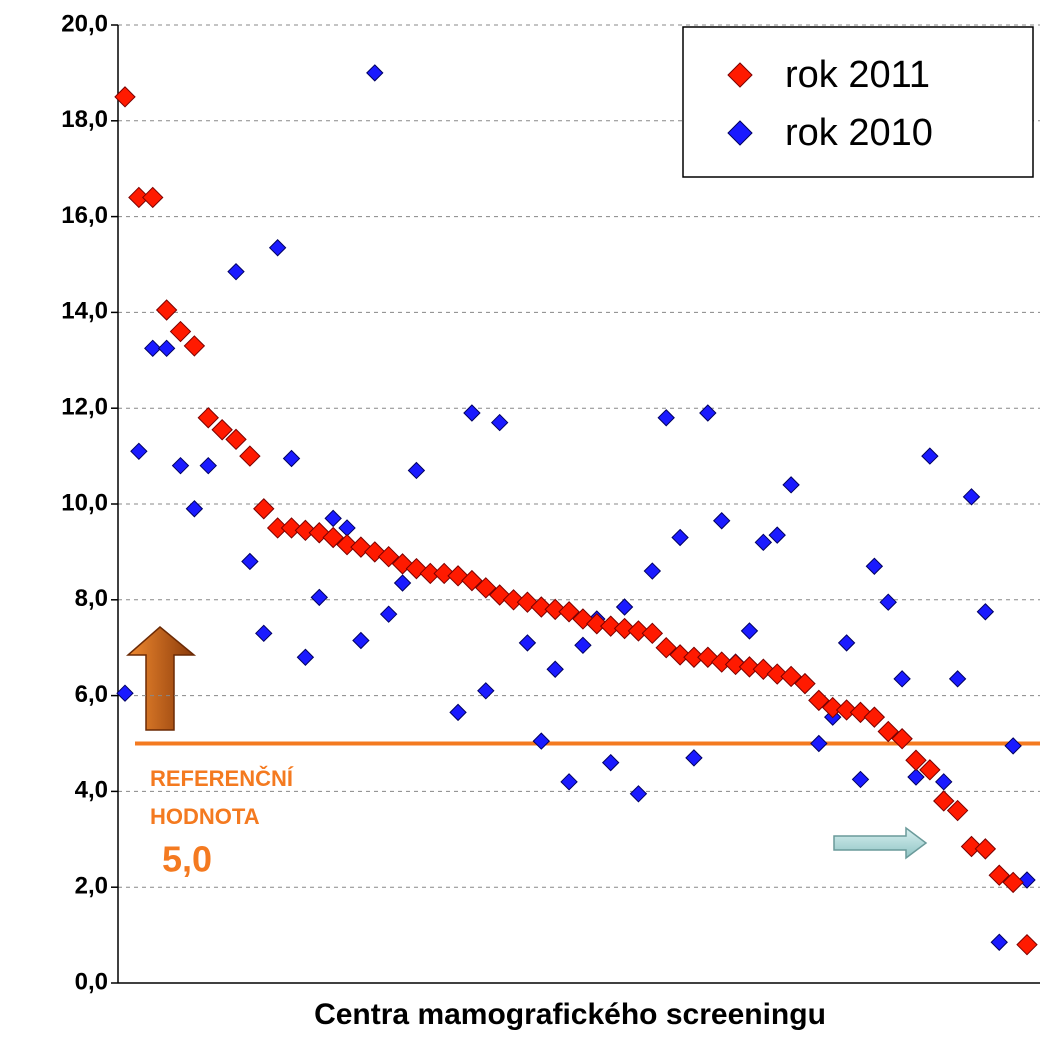  I want to click on y-tick-label: 6,0, so click(91, 694).